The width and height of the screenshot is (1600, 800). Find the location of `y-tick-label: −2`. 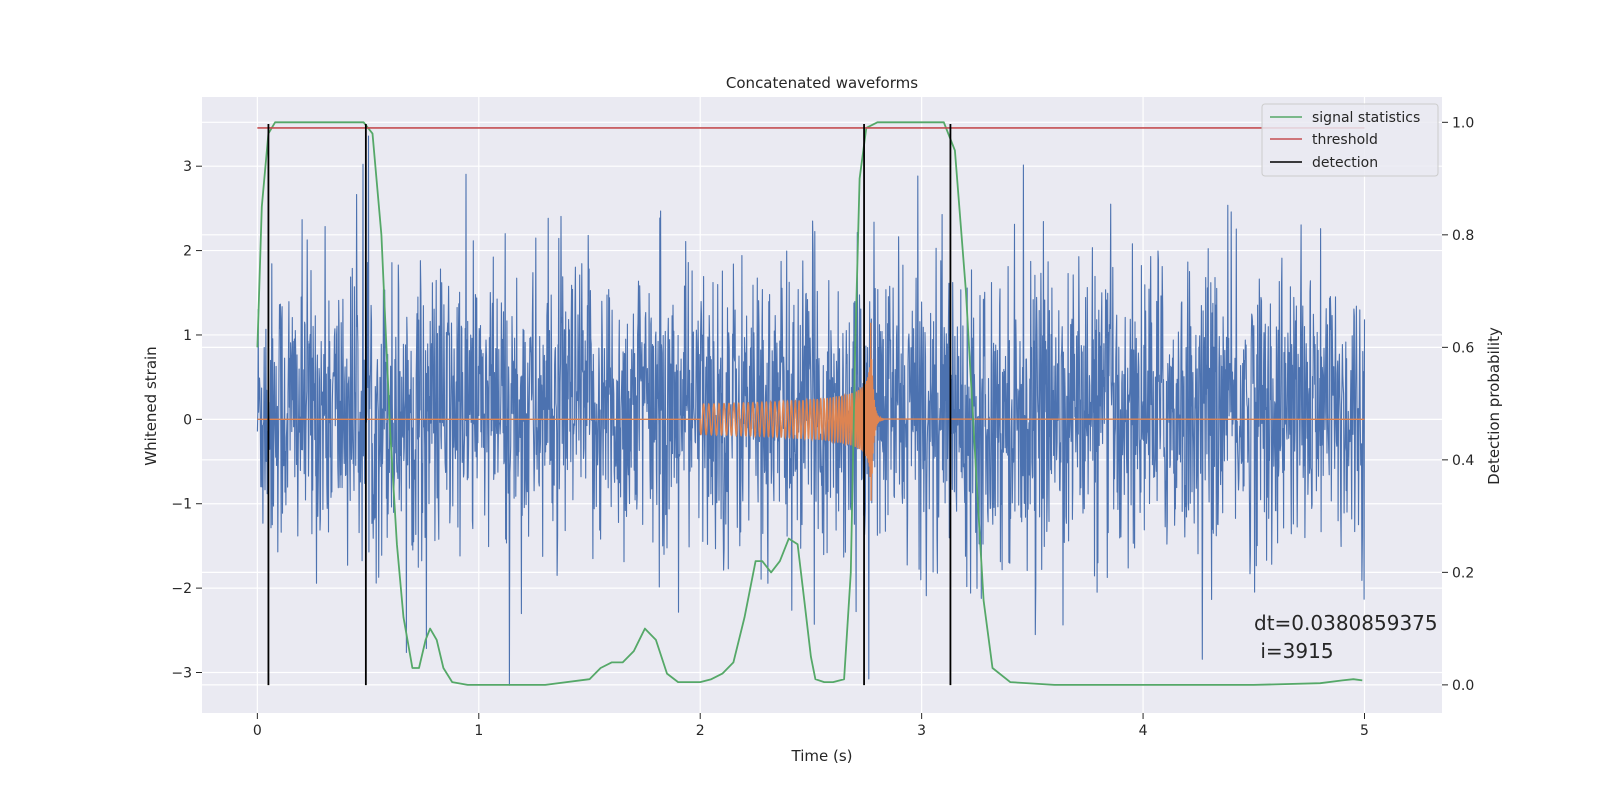

y-tick-label: −2 is located at coordinates (181, 589).